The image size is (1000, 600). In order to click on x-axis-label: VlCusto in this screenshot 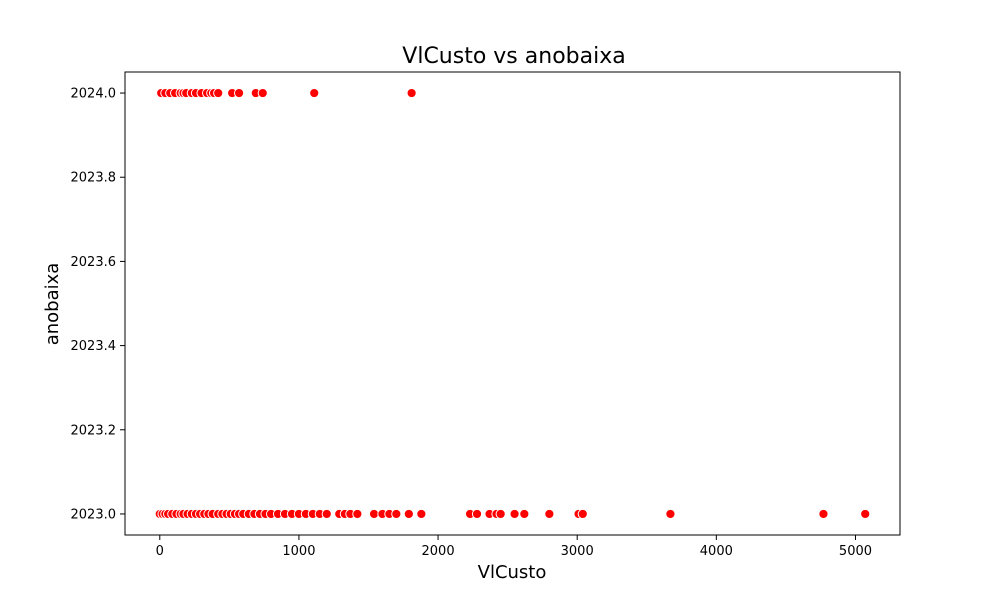, I will do `click(512, 572)`.